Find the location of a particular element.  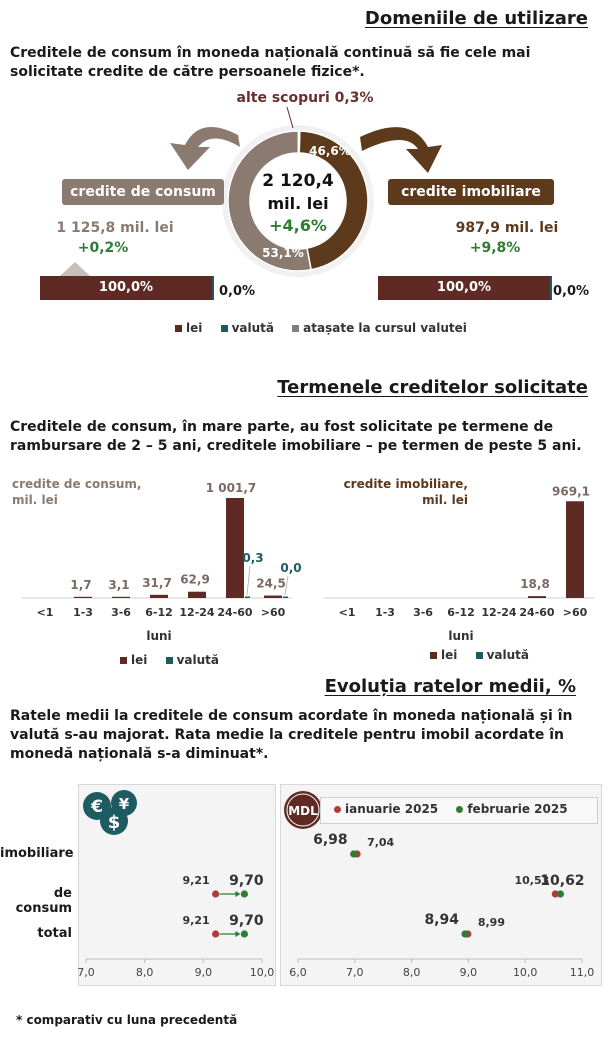

tick-<1: <1 is located at coordinates (45, 612).